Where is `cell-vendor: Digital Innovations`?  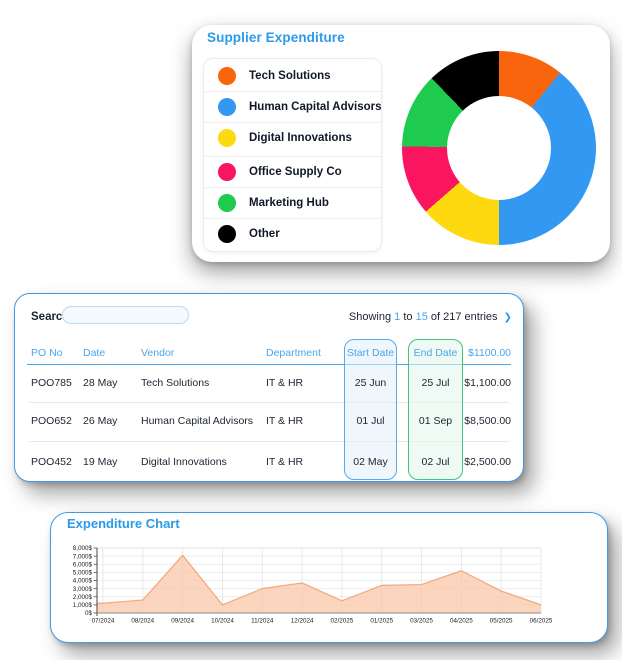 cell-vendor: Digital Innovations is located at coordinates (184, 461).